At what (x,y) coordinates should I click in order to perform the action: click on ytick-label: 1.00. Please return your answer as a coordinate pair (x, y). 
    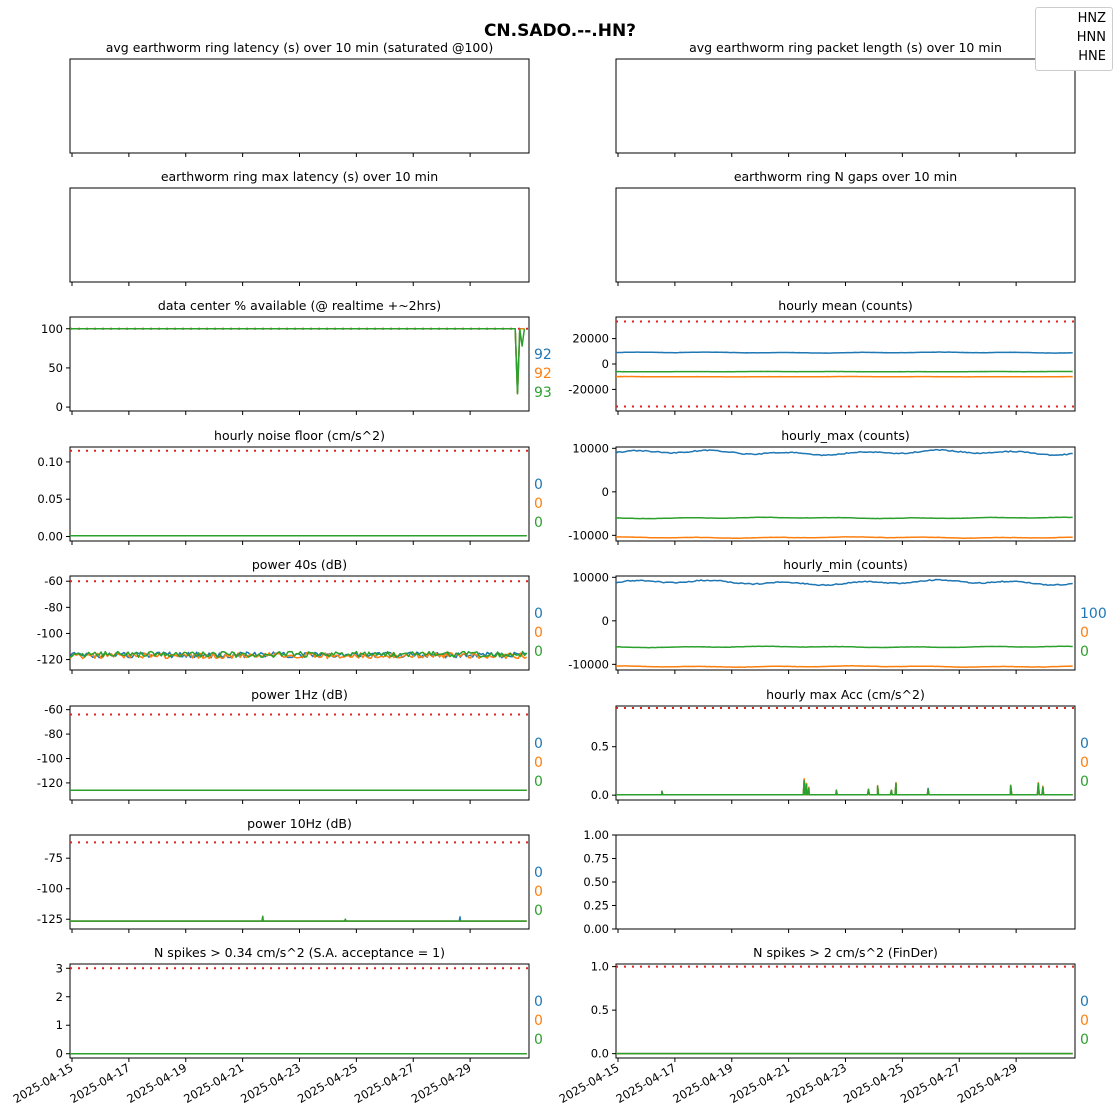
    Looking at the image, I should click on (596, 835).